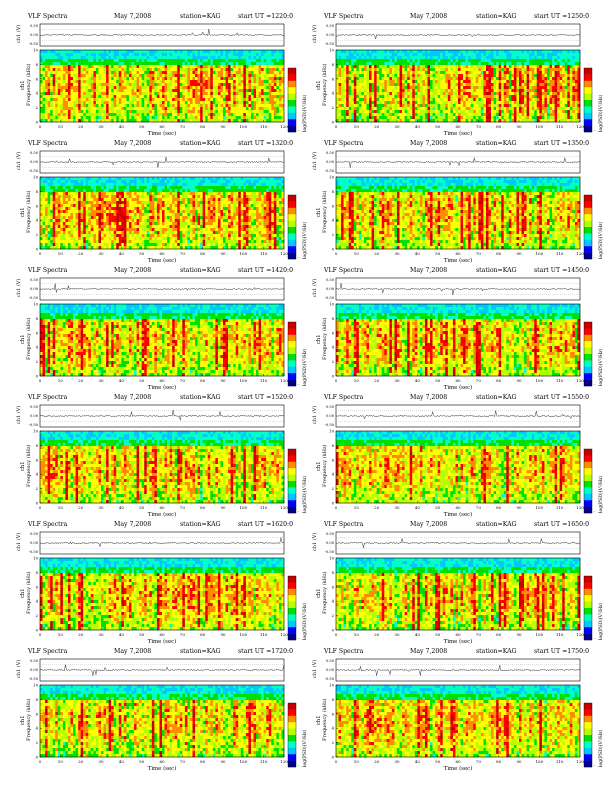  Describe the element at coordinates (600, 113) in the screenshot. I see `colorbar-label: log(PSD)(V²/Hz)` at that location.